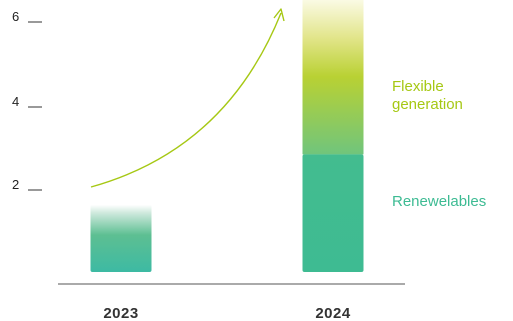  What do you see at coordinates (439, 144) in the screenshot?
I see `legend: Flexible generation Renewelables` at bounding box center [439, 144].